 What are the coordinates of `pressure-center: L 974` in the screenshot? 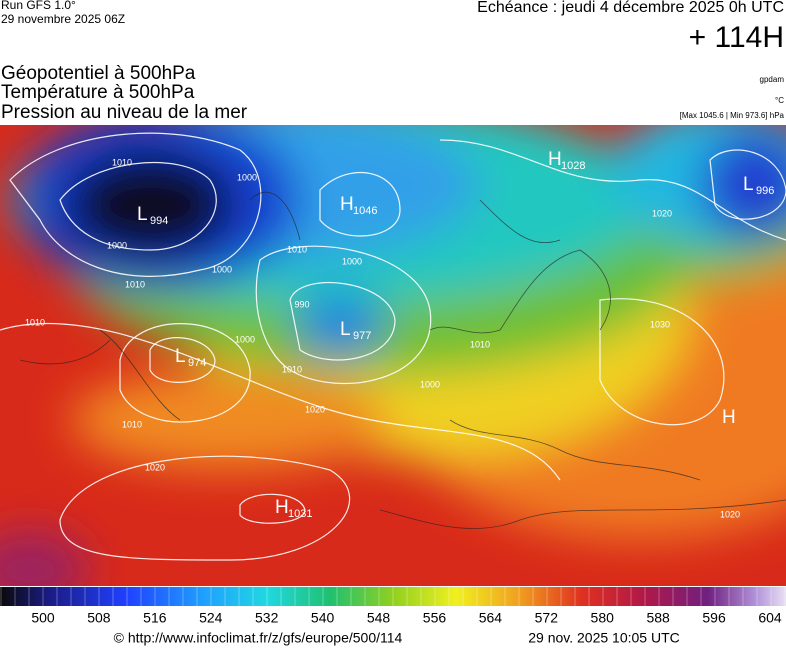 It's located at (190, 357).